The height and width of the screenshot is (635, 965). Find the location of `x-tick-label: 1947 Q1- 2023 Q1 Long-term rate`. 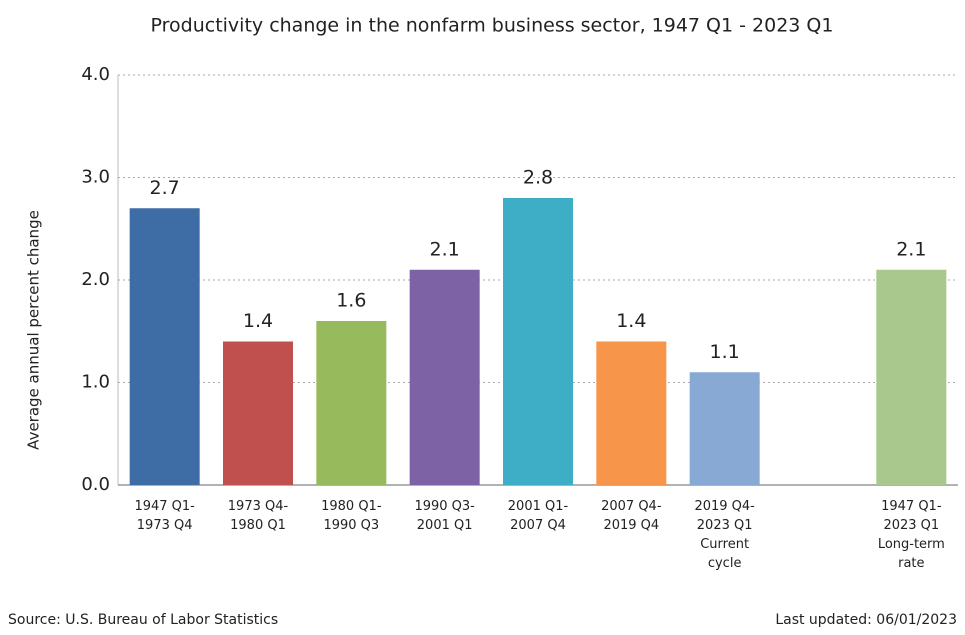

x-tick-label: 1947 Q1- 2023 Q1 Long-term rate is located at coordinates (911, 535).